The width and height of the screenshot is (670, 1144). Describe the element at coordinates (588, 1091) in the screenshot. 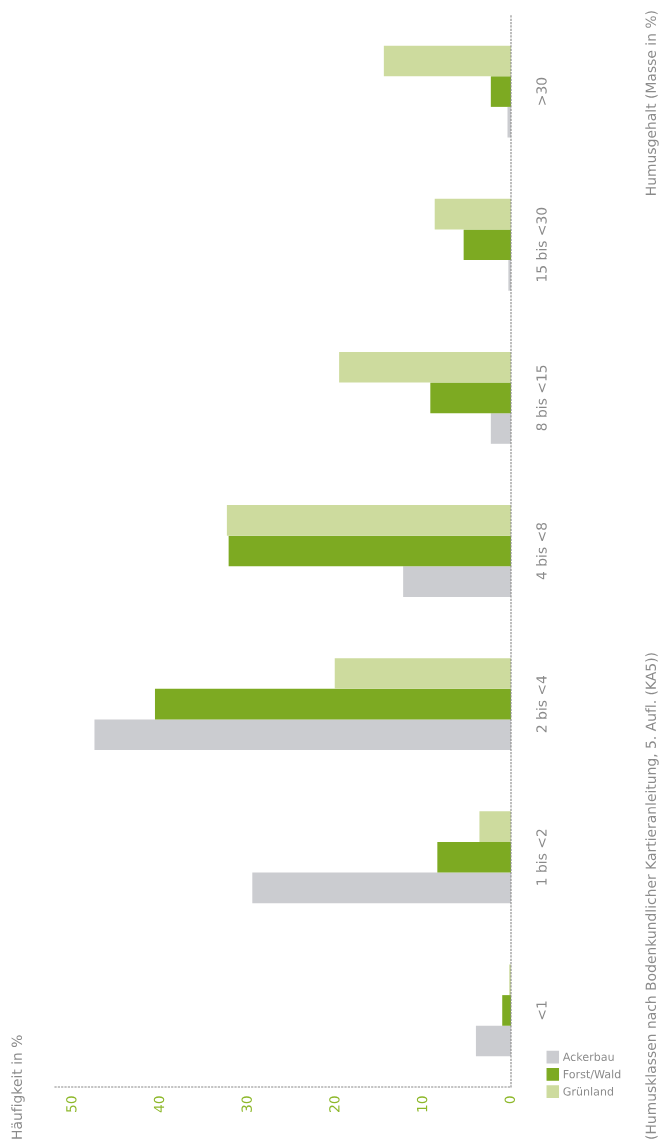

I see `legend-label: Grünland` at that location.